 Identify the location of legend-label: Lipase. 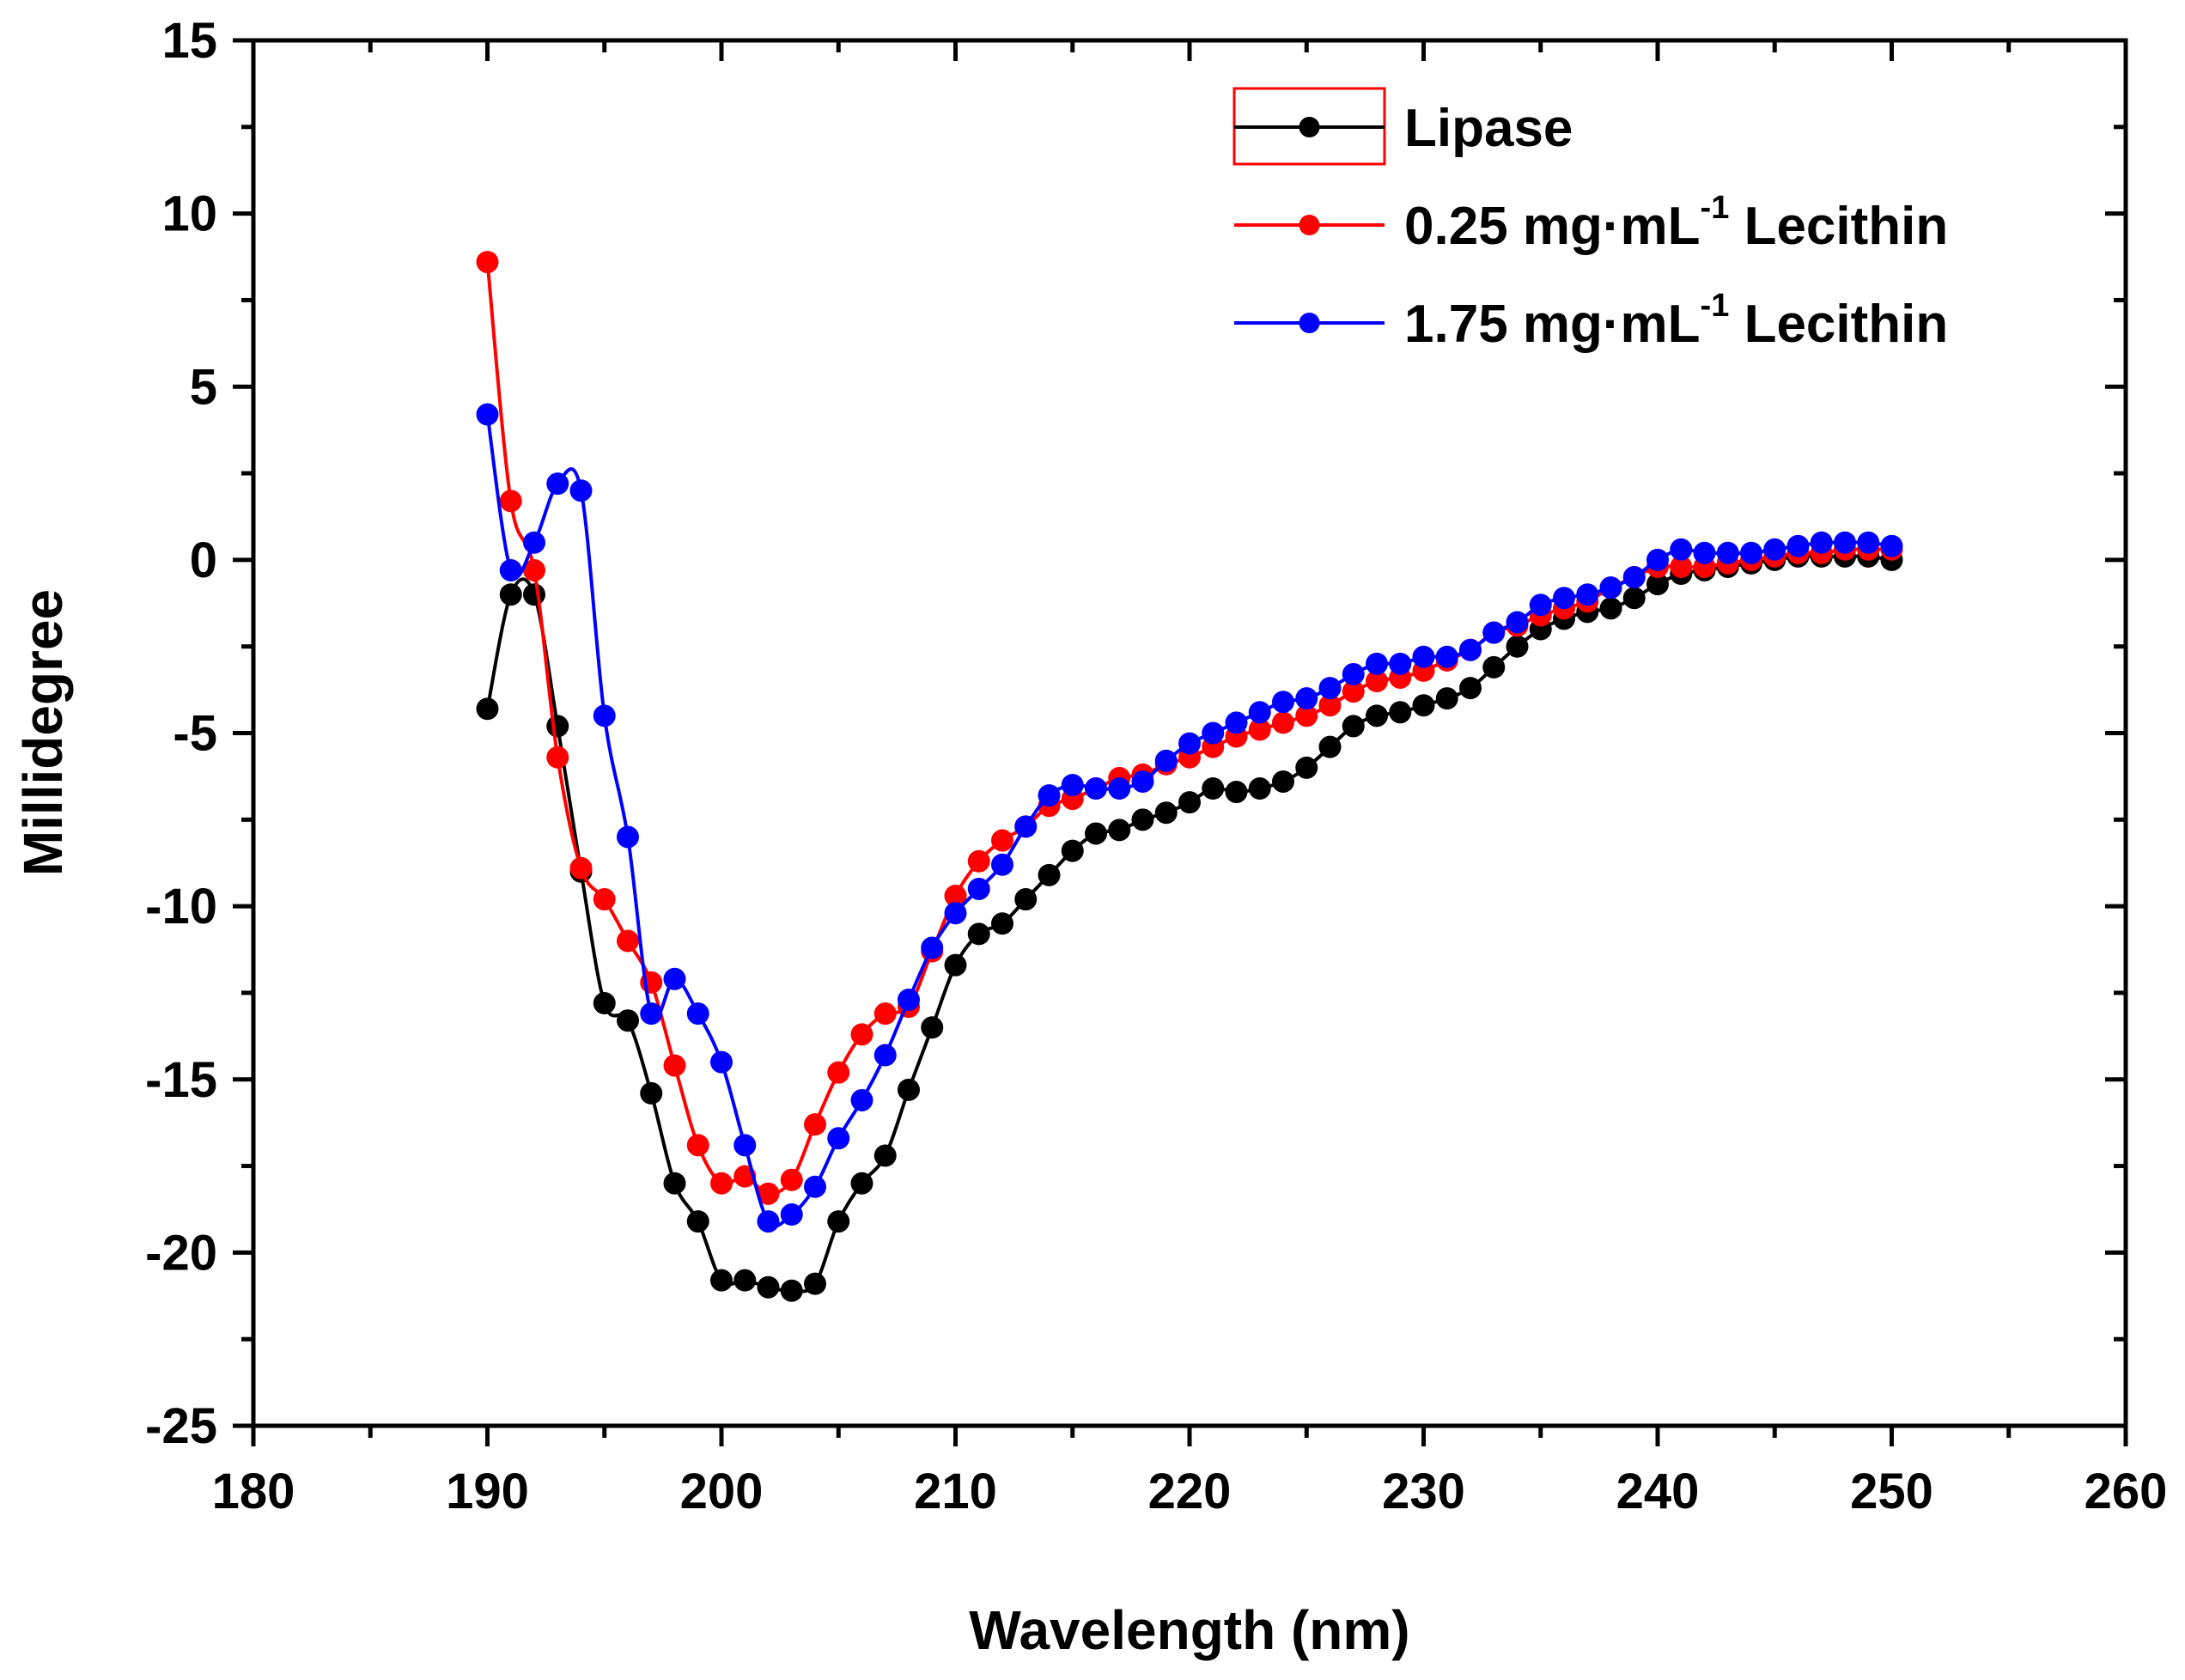
(1488, 128).